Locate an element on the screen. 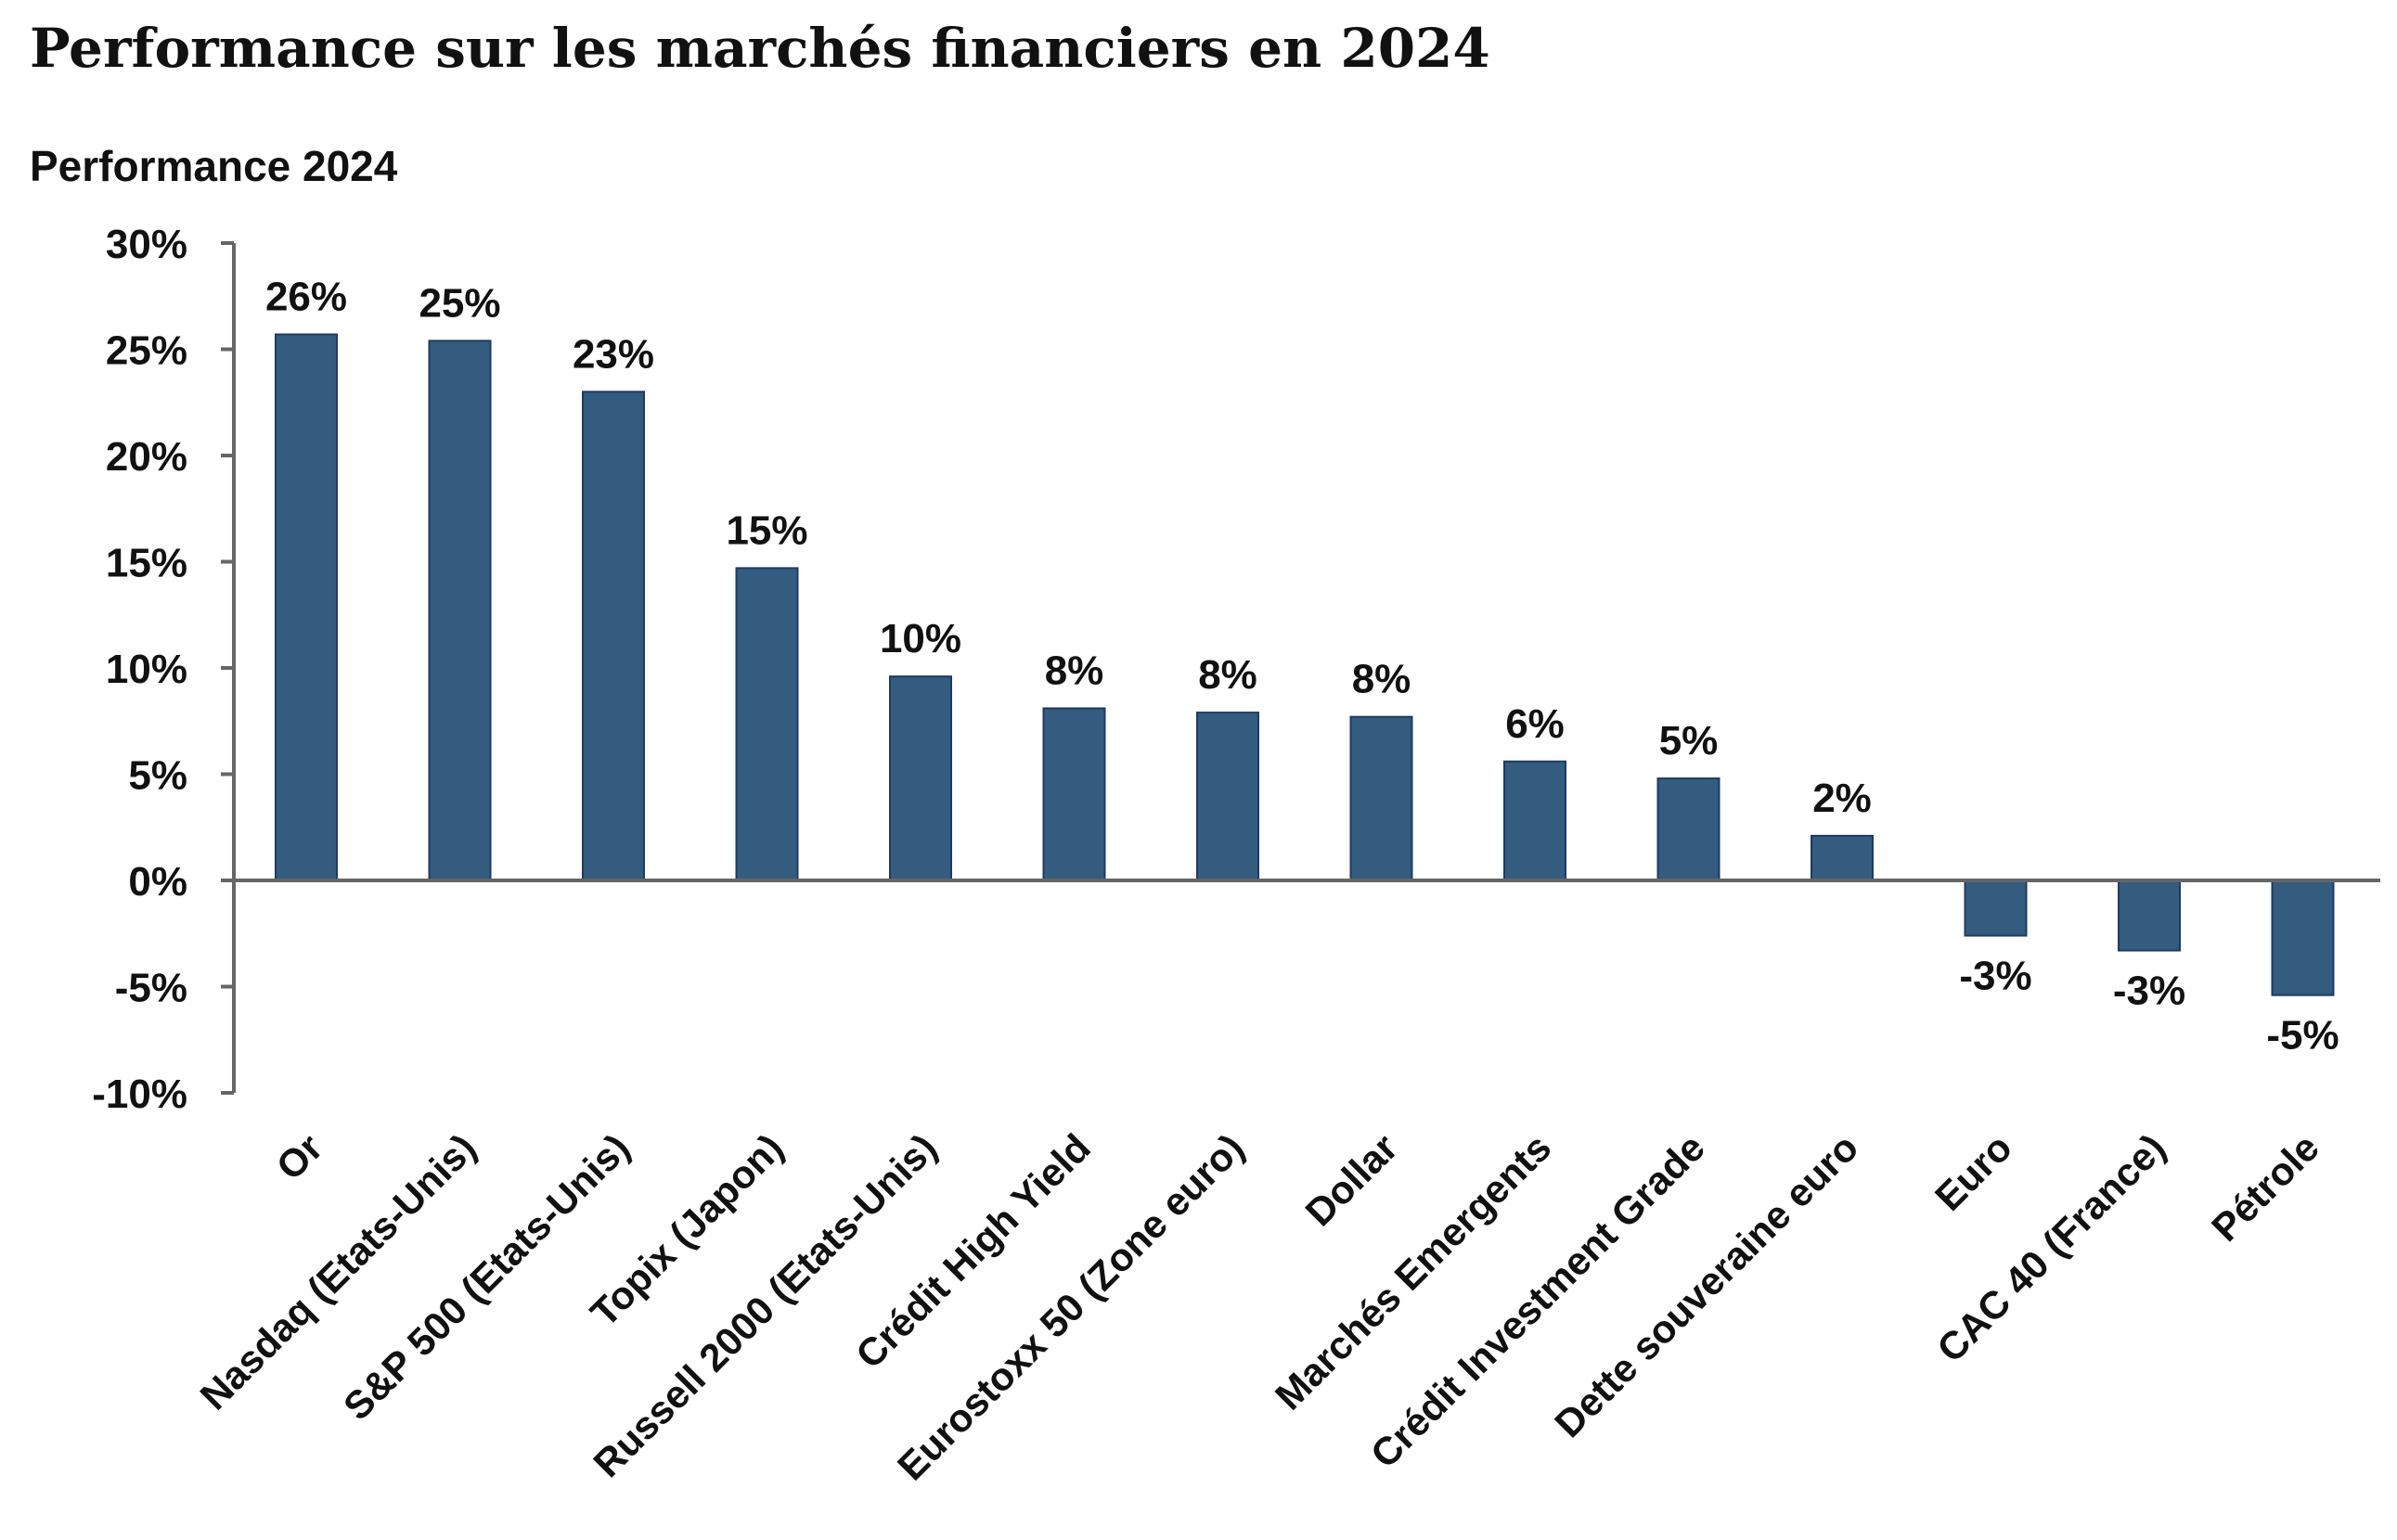 This screenshot has width=2397, height=1540. data-label: -5% is located at coordinates (2303, 1036).